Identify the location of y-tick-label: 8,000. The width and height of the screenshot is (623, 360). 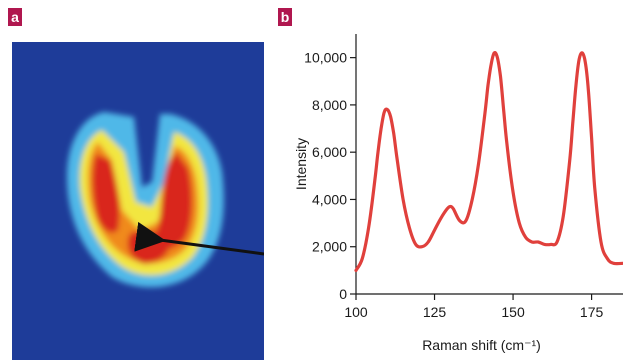
(329, 105).